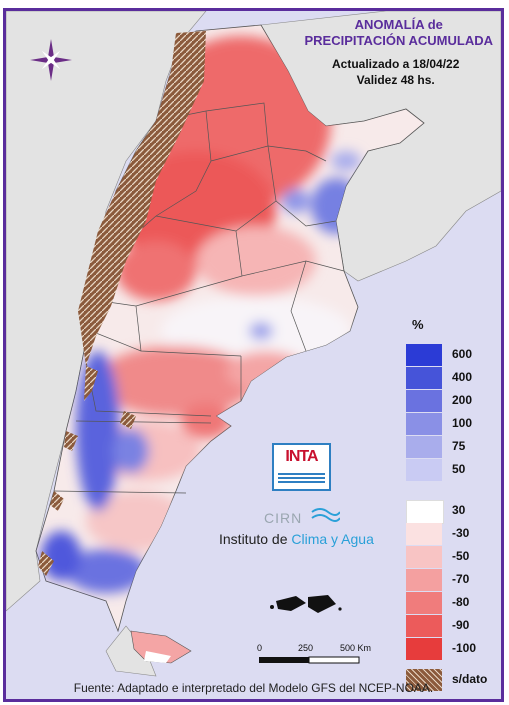  Describe the element at coordinates (255, 539) in the screenshot. I see `institute-prefix: Instituto de` at that location.